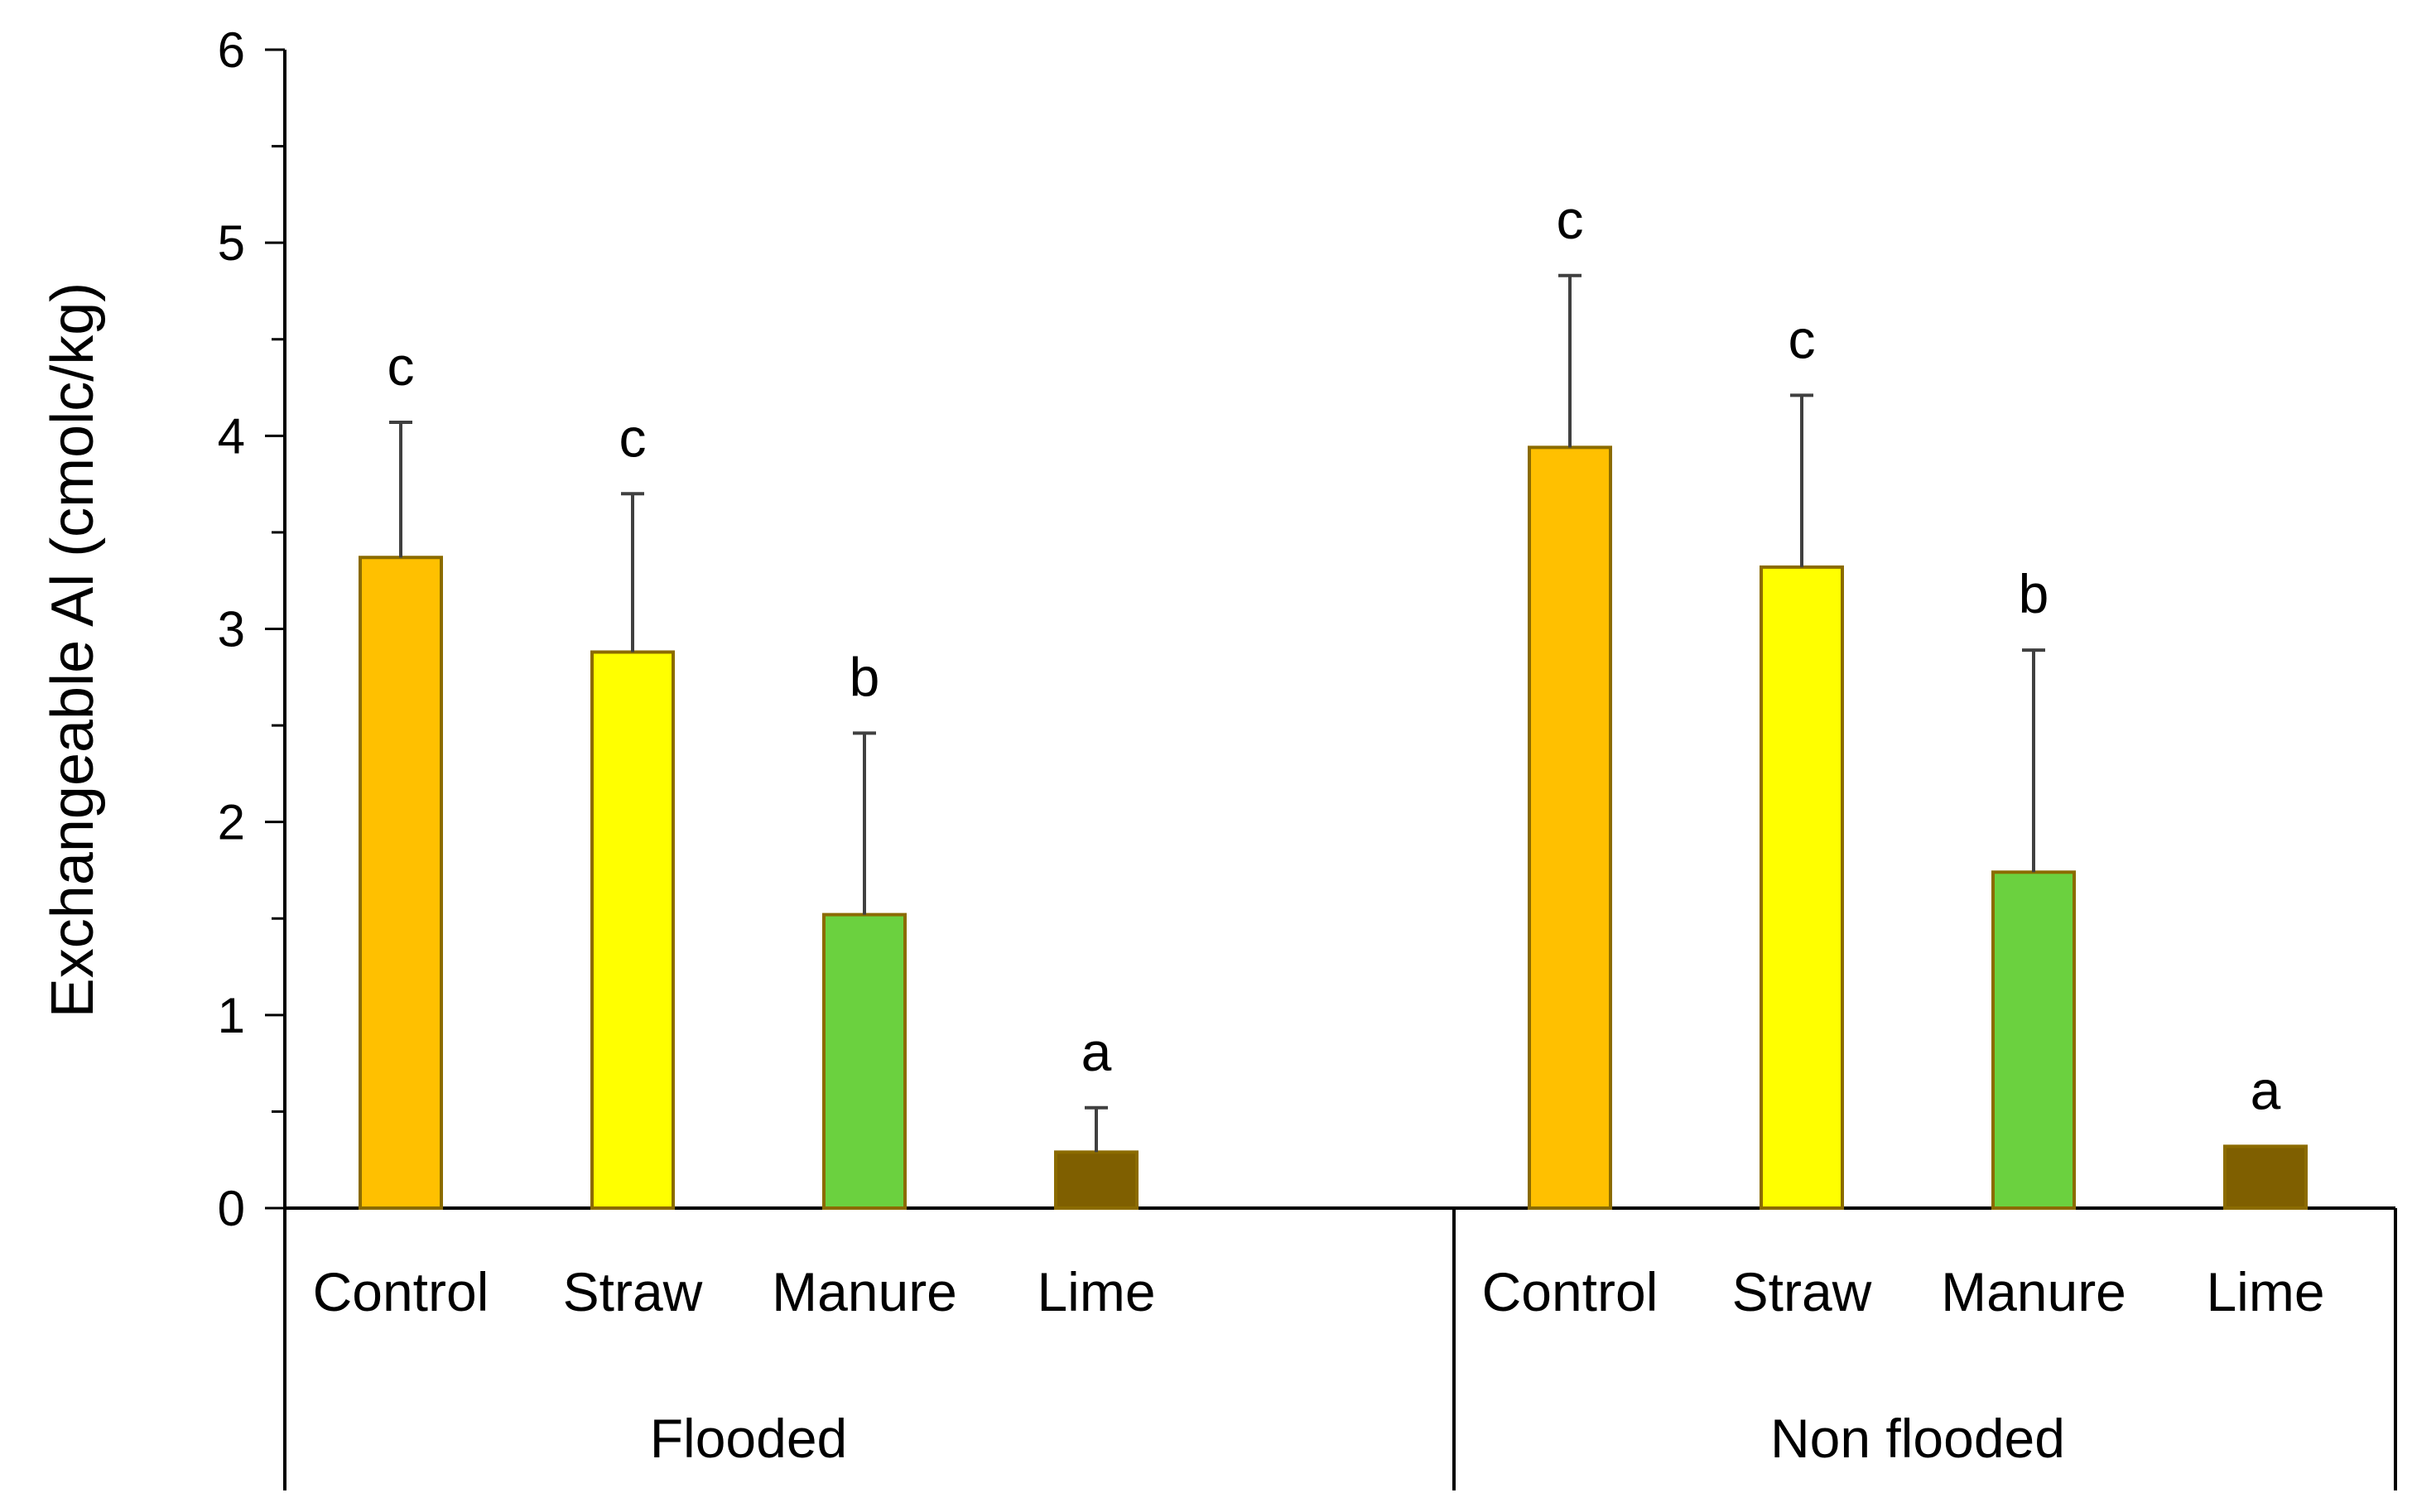 The image size is (2412, 1512). Describe the element at coordinates (73, 650) in the screenshot. I see `y-axis-title: Exchangeable Al (cmolc/kg)` at that location.